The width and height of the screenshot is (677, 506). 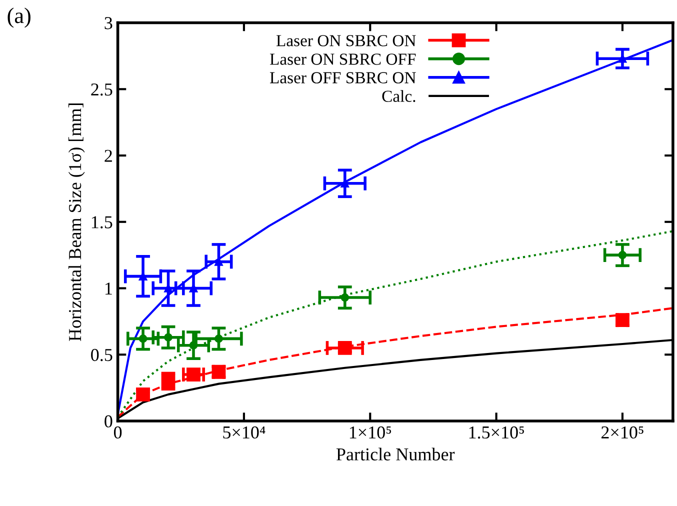 What do you see at coordinates (622, 432) in the screenshot?
I see `x-tick-label: 2×10⁵` at bounding box center [622, 432].